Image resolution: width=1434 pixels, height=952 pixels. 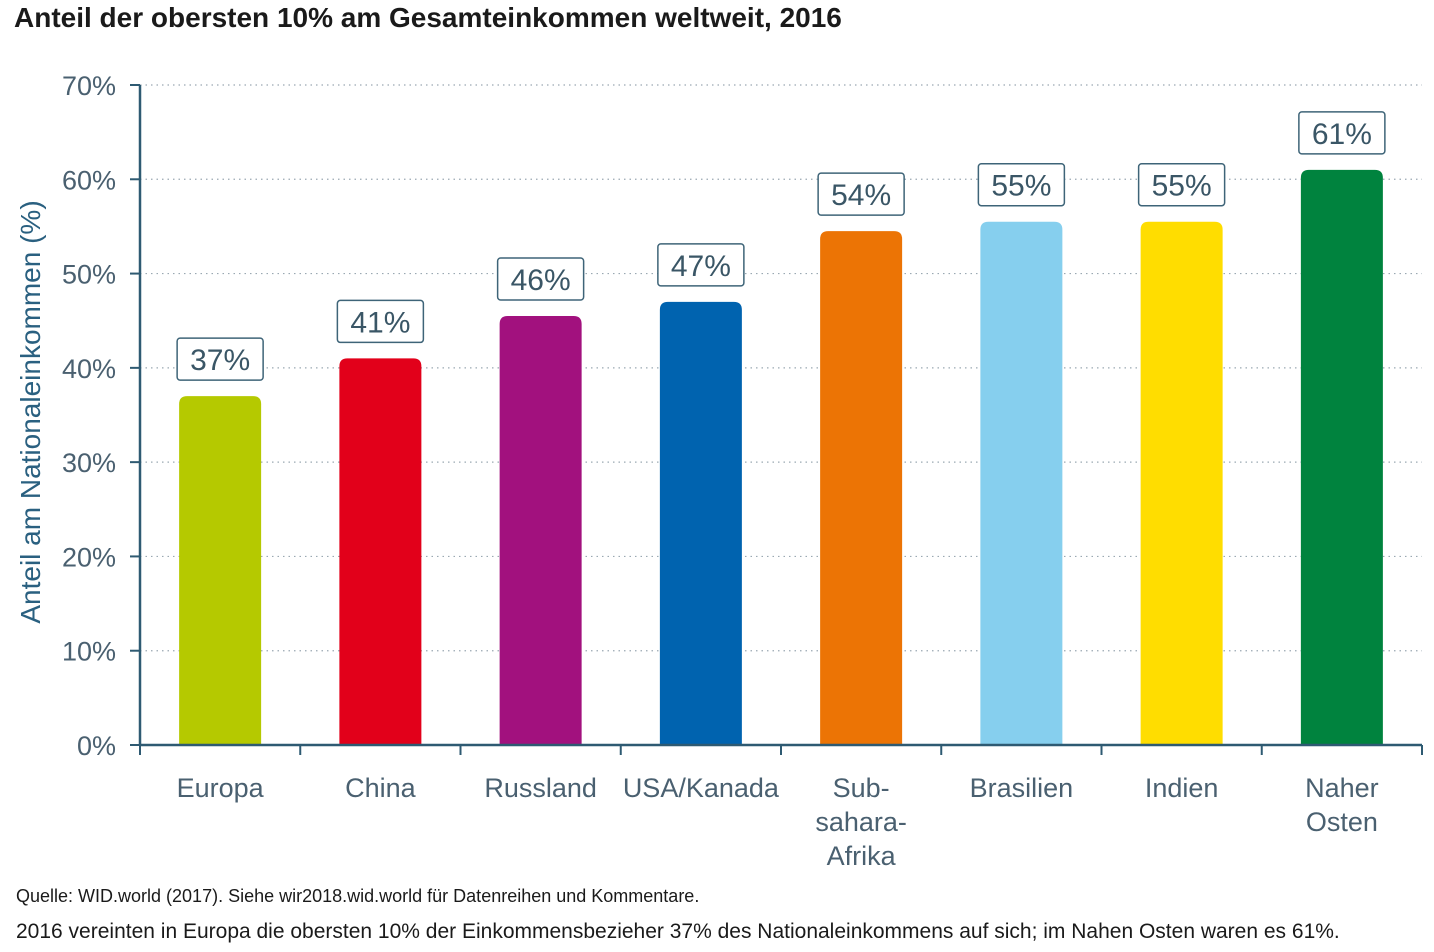 I want to click on data-label: 54%, so click(x=861, y=195).